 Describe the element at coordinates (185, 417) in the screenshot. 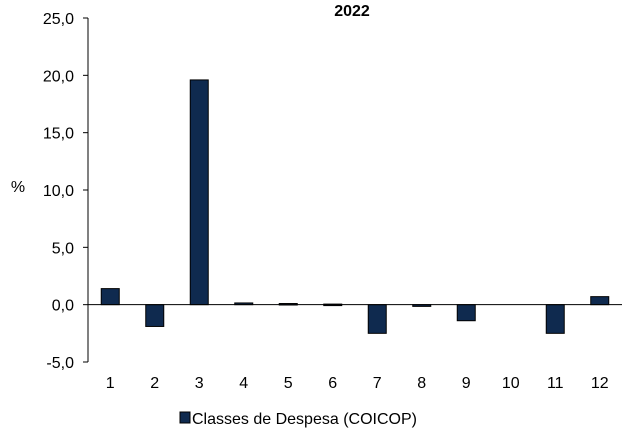

I see `legend-swatch` at that location.